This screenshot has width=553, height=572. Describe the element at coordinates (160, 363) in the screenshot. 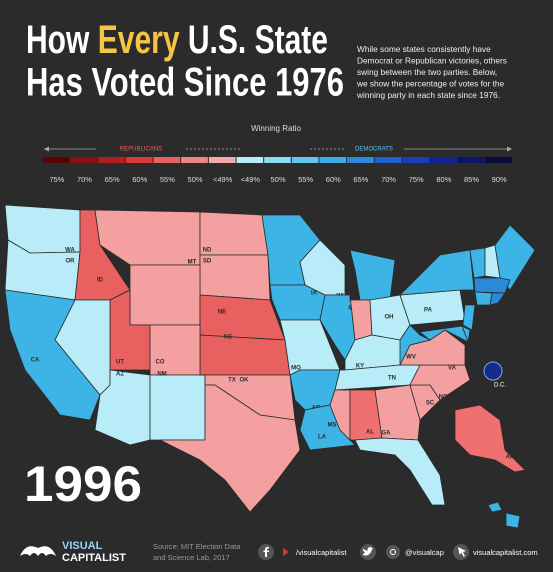

I see `state-label: CO` at that location.